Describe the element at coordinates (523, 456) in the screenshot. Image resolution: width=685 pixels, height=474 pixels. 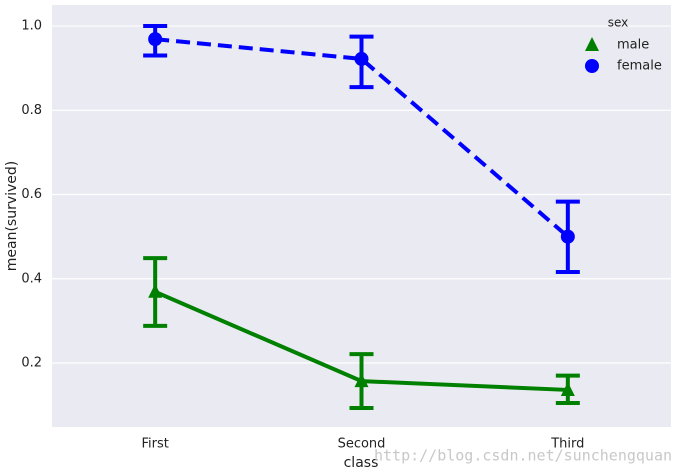
I see `watermark: http://blog.csdn.net/sunchengquan` at that location.